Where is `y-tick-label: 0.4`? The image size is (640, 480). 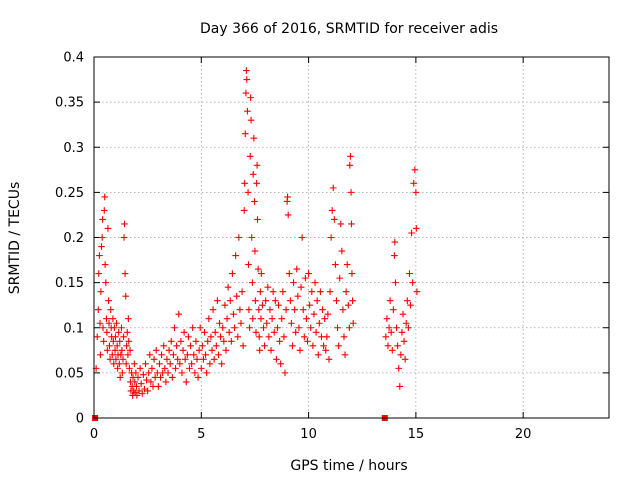 y-tick-label: 0.4 is located at coordinates (73, 58).